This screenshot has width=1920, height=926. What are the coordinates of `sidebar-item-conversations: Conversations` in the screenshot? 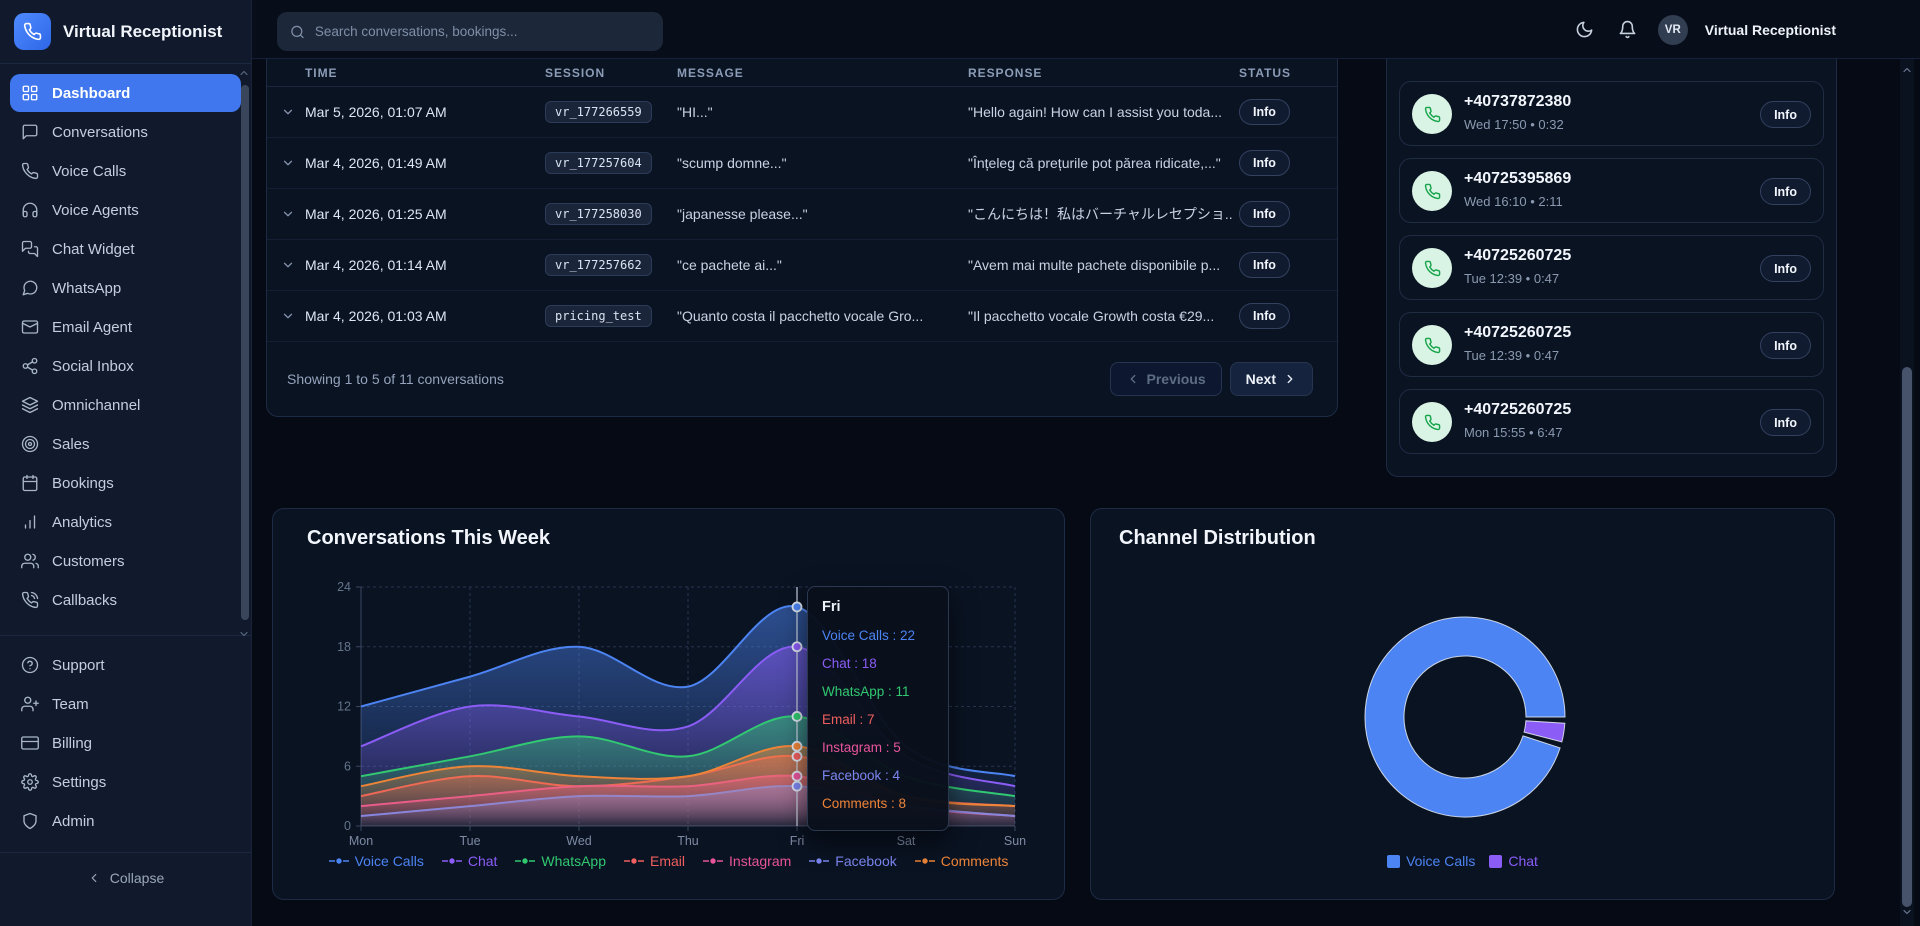 It's located at (125, 132).